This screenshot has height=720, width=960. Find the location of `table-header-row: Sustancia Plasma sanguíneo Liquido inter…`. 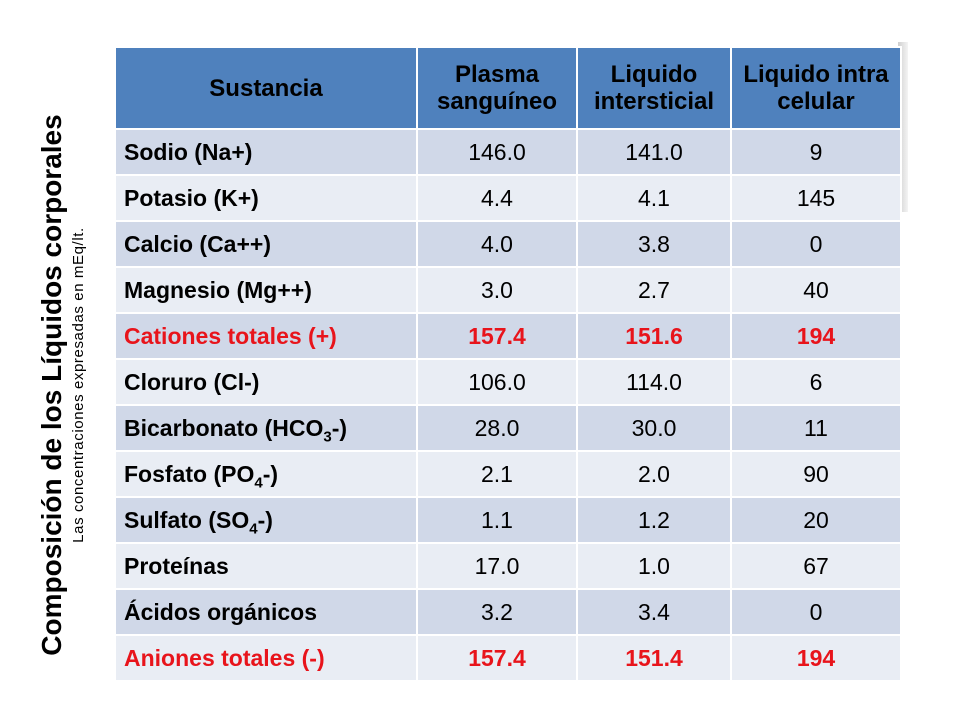

table-header-row: Sustancia Plasma sanguíneo Liquido inter… is located at coordinates (508, 88).